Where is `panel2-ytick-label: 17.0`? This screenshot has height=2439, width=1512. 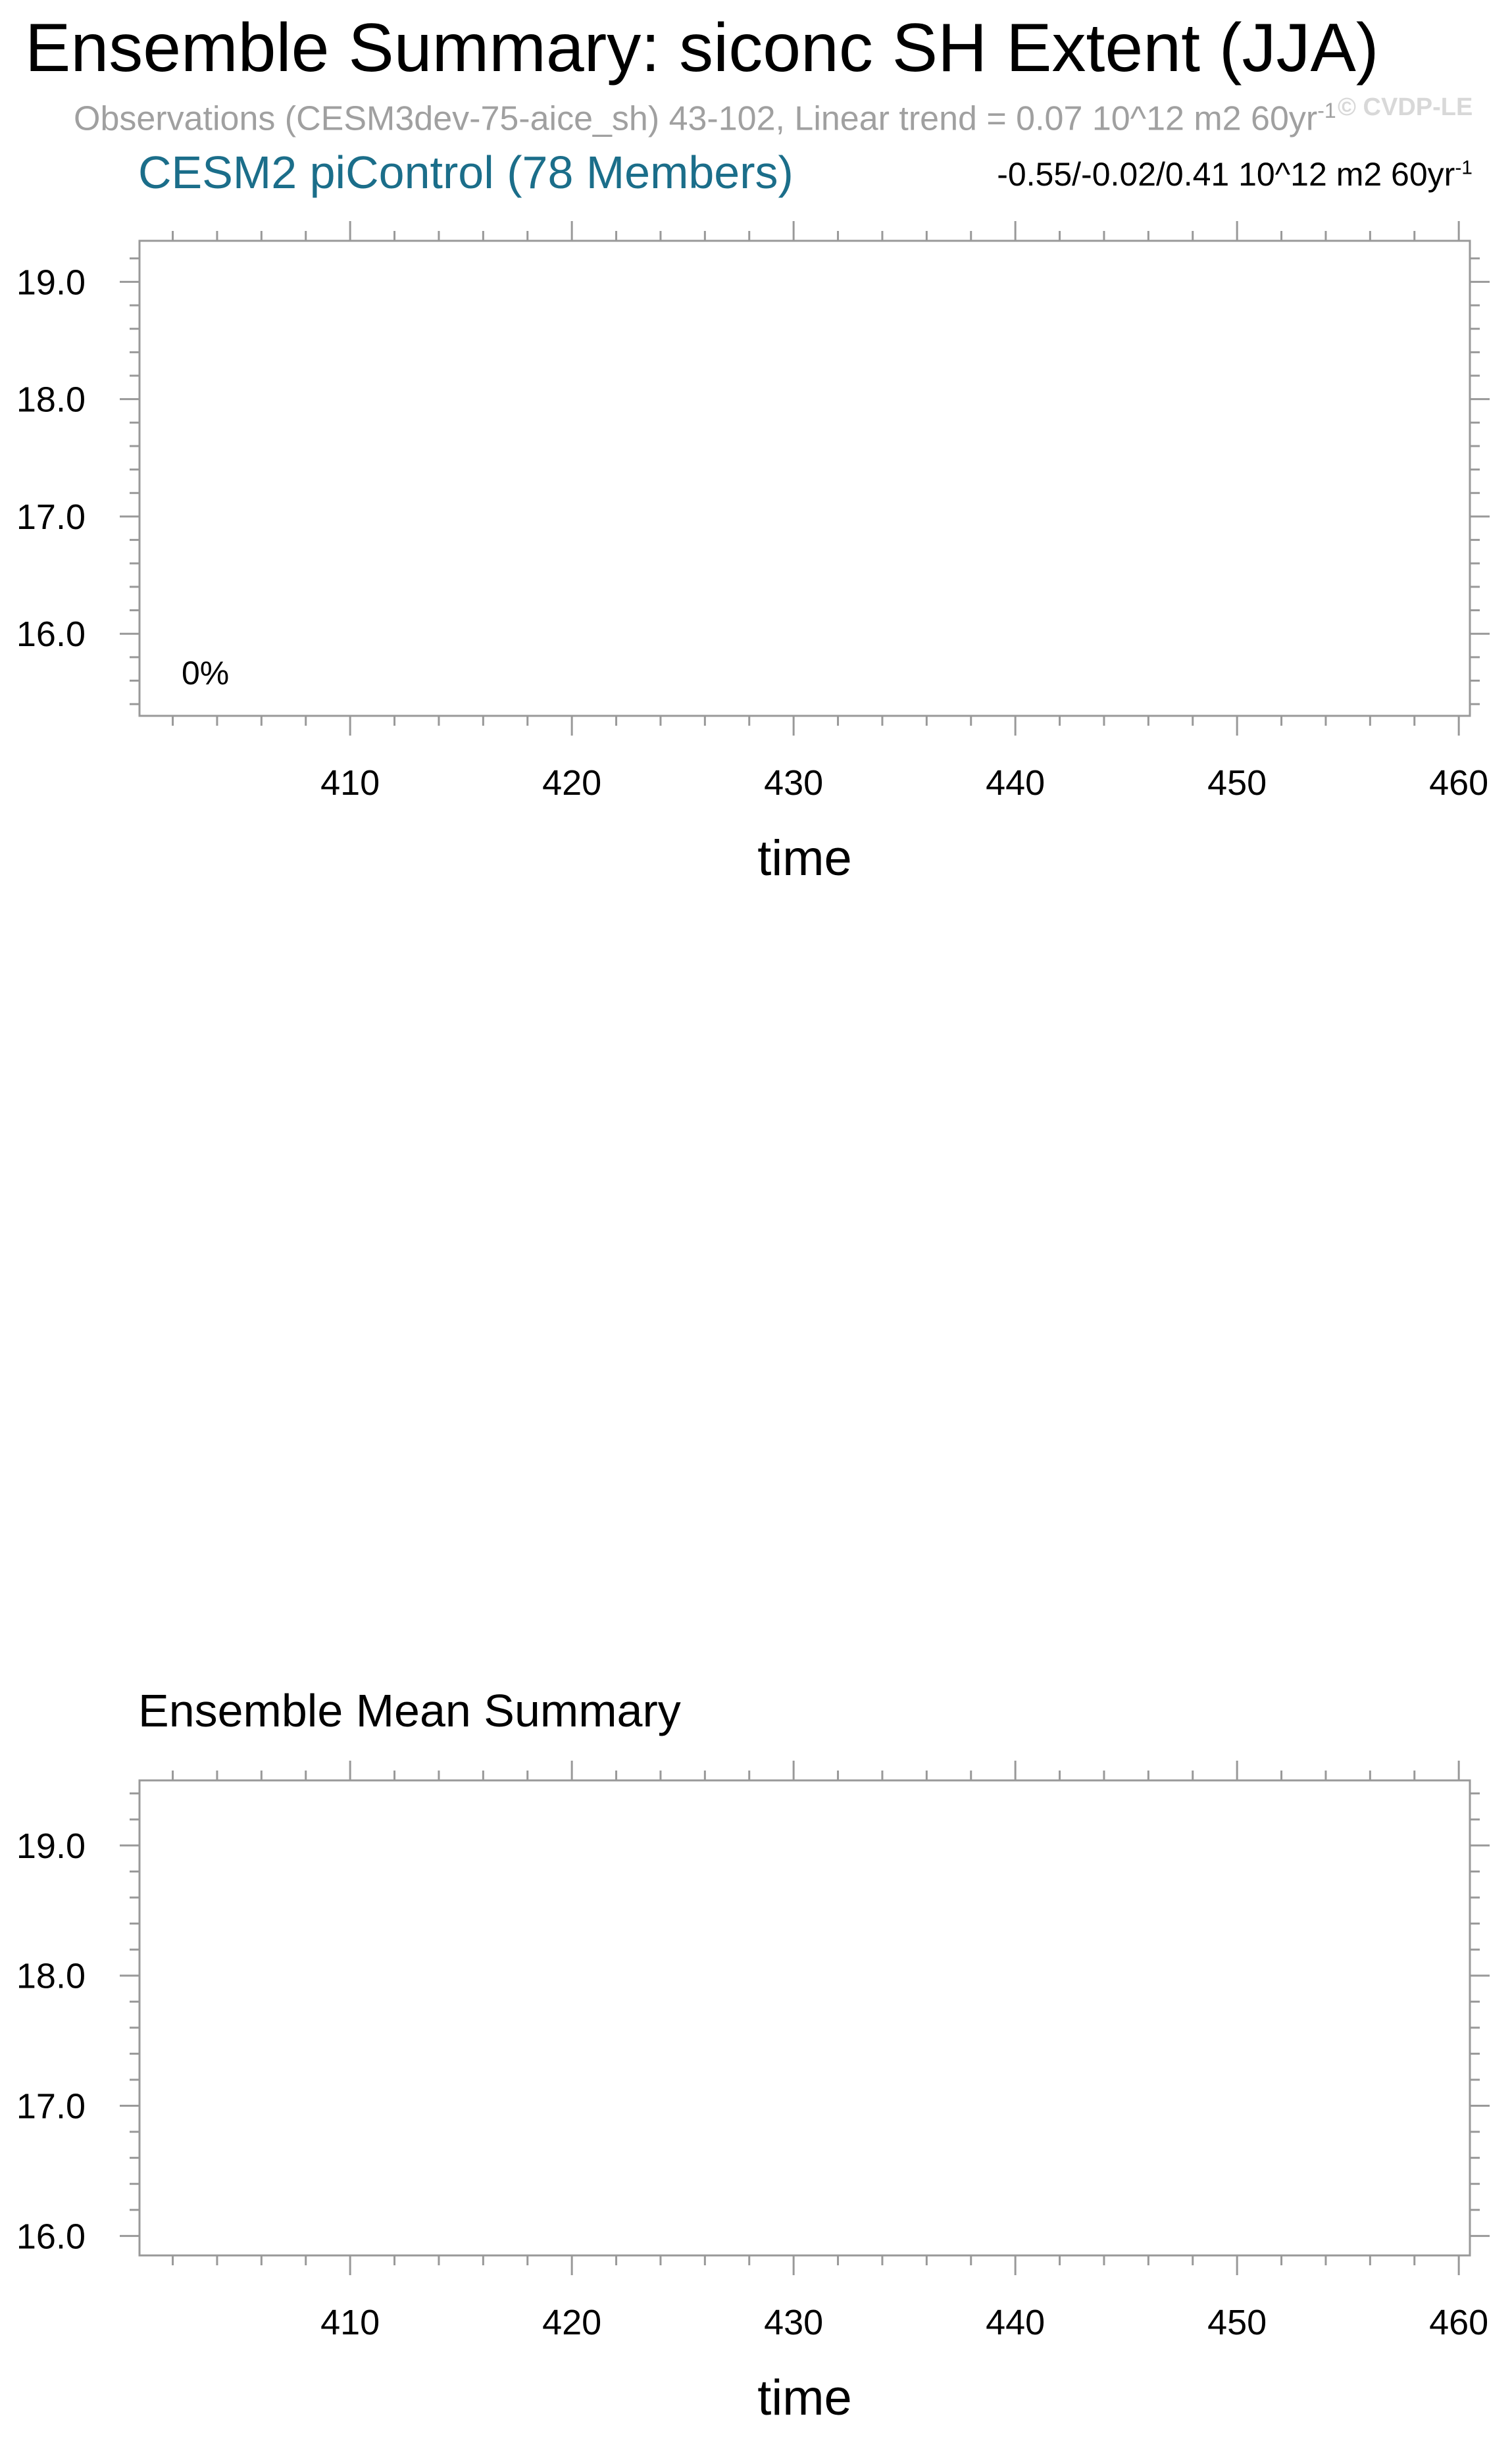
panel2-ytick-label: 17.0 is located at coordinates (51, 2106).